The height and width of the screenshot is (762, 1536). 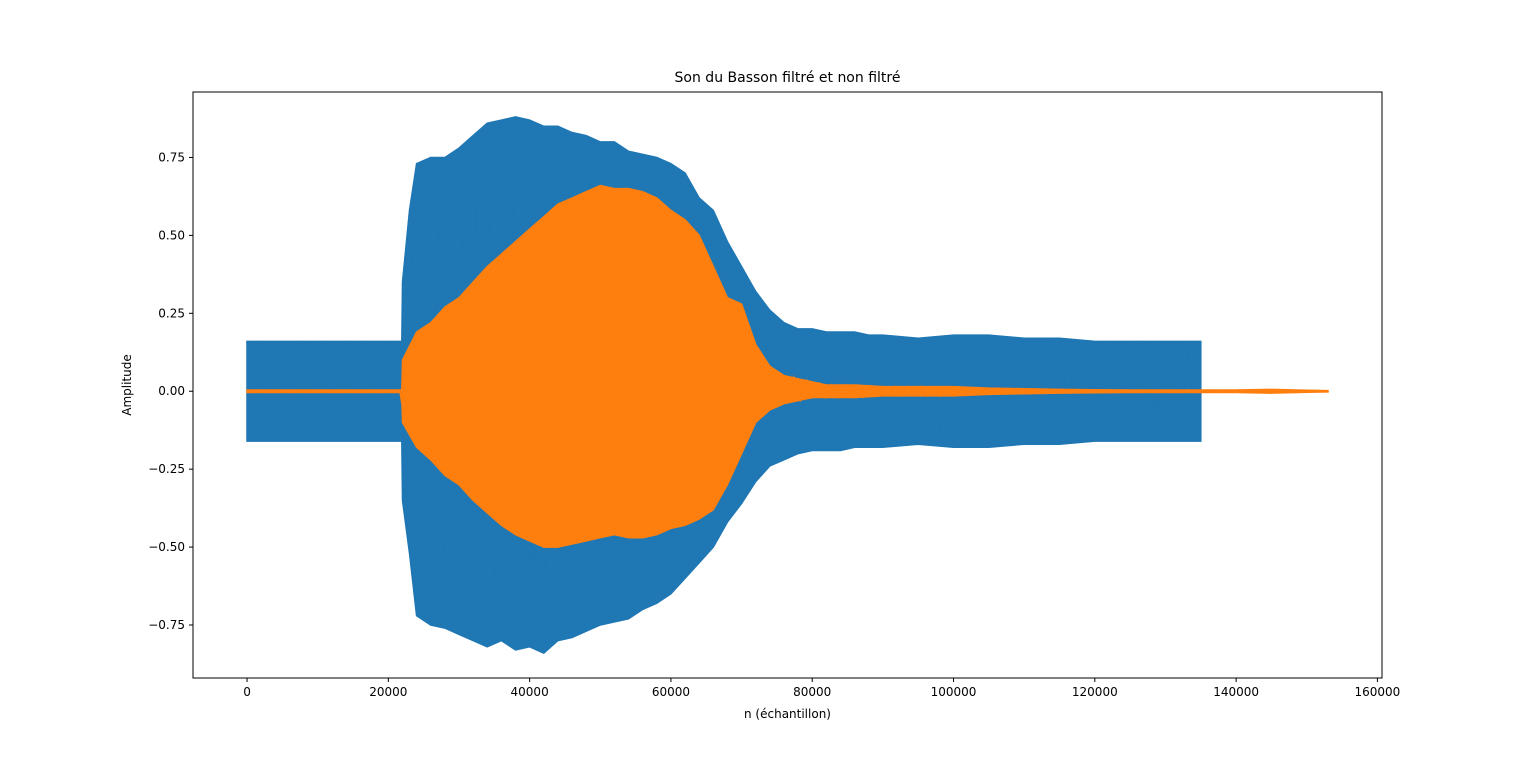 What do you see at coordinates (166, 625) in the screenshot?
I see `y-tick-label: −0.75` at bounding box center [166, 625].